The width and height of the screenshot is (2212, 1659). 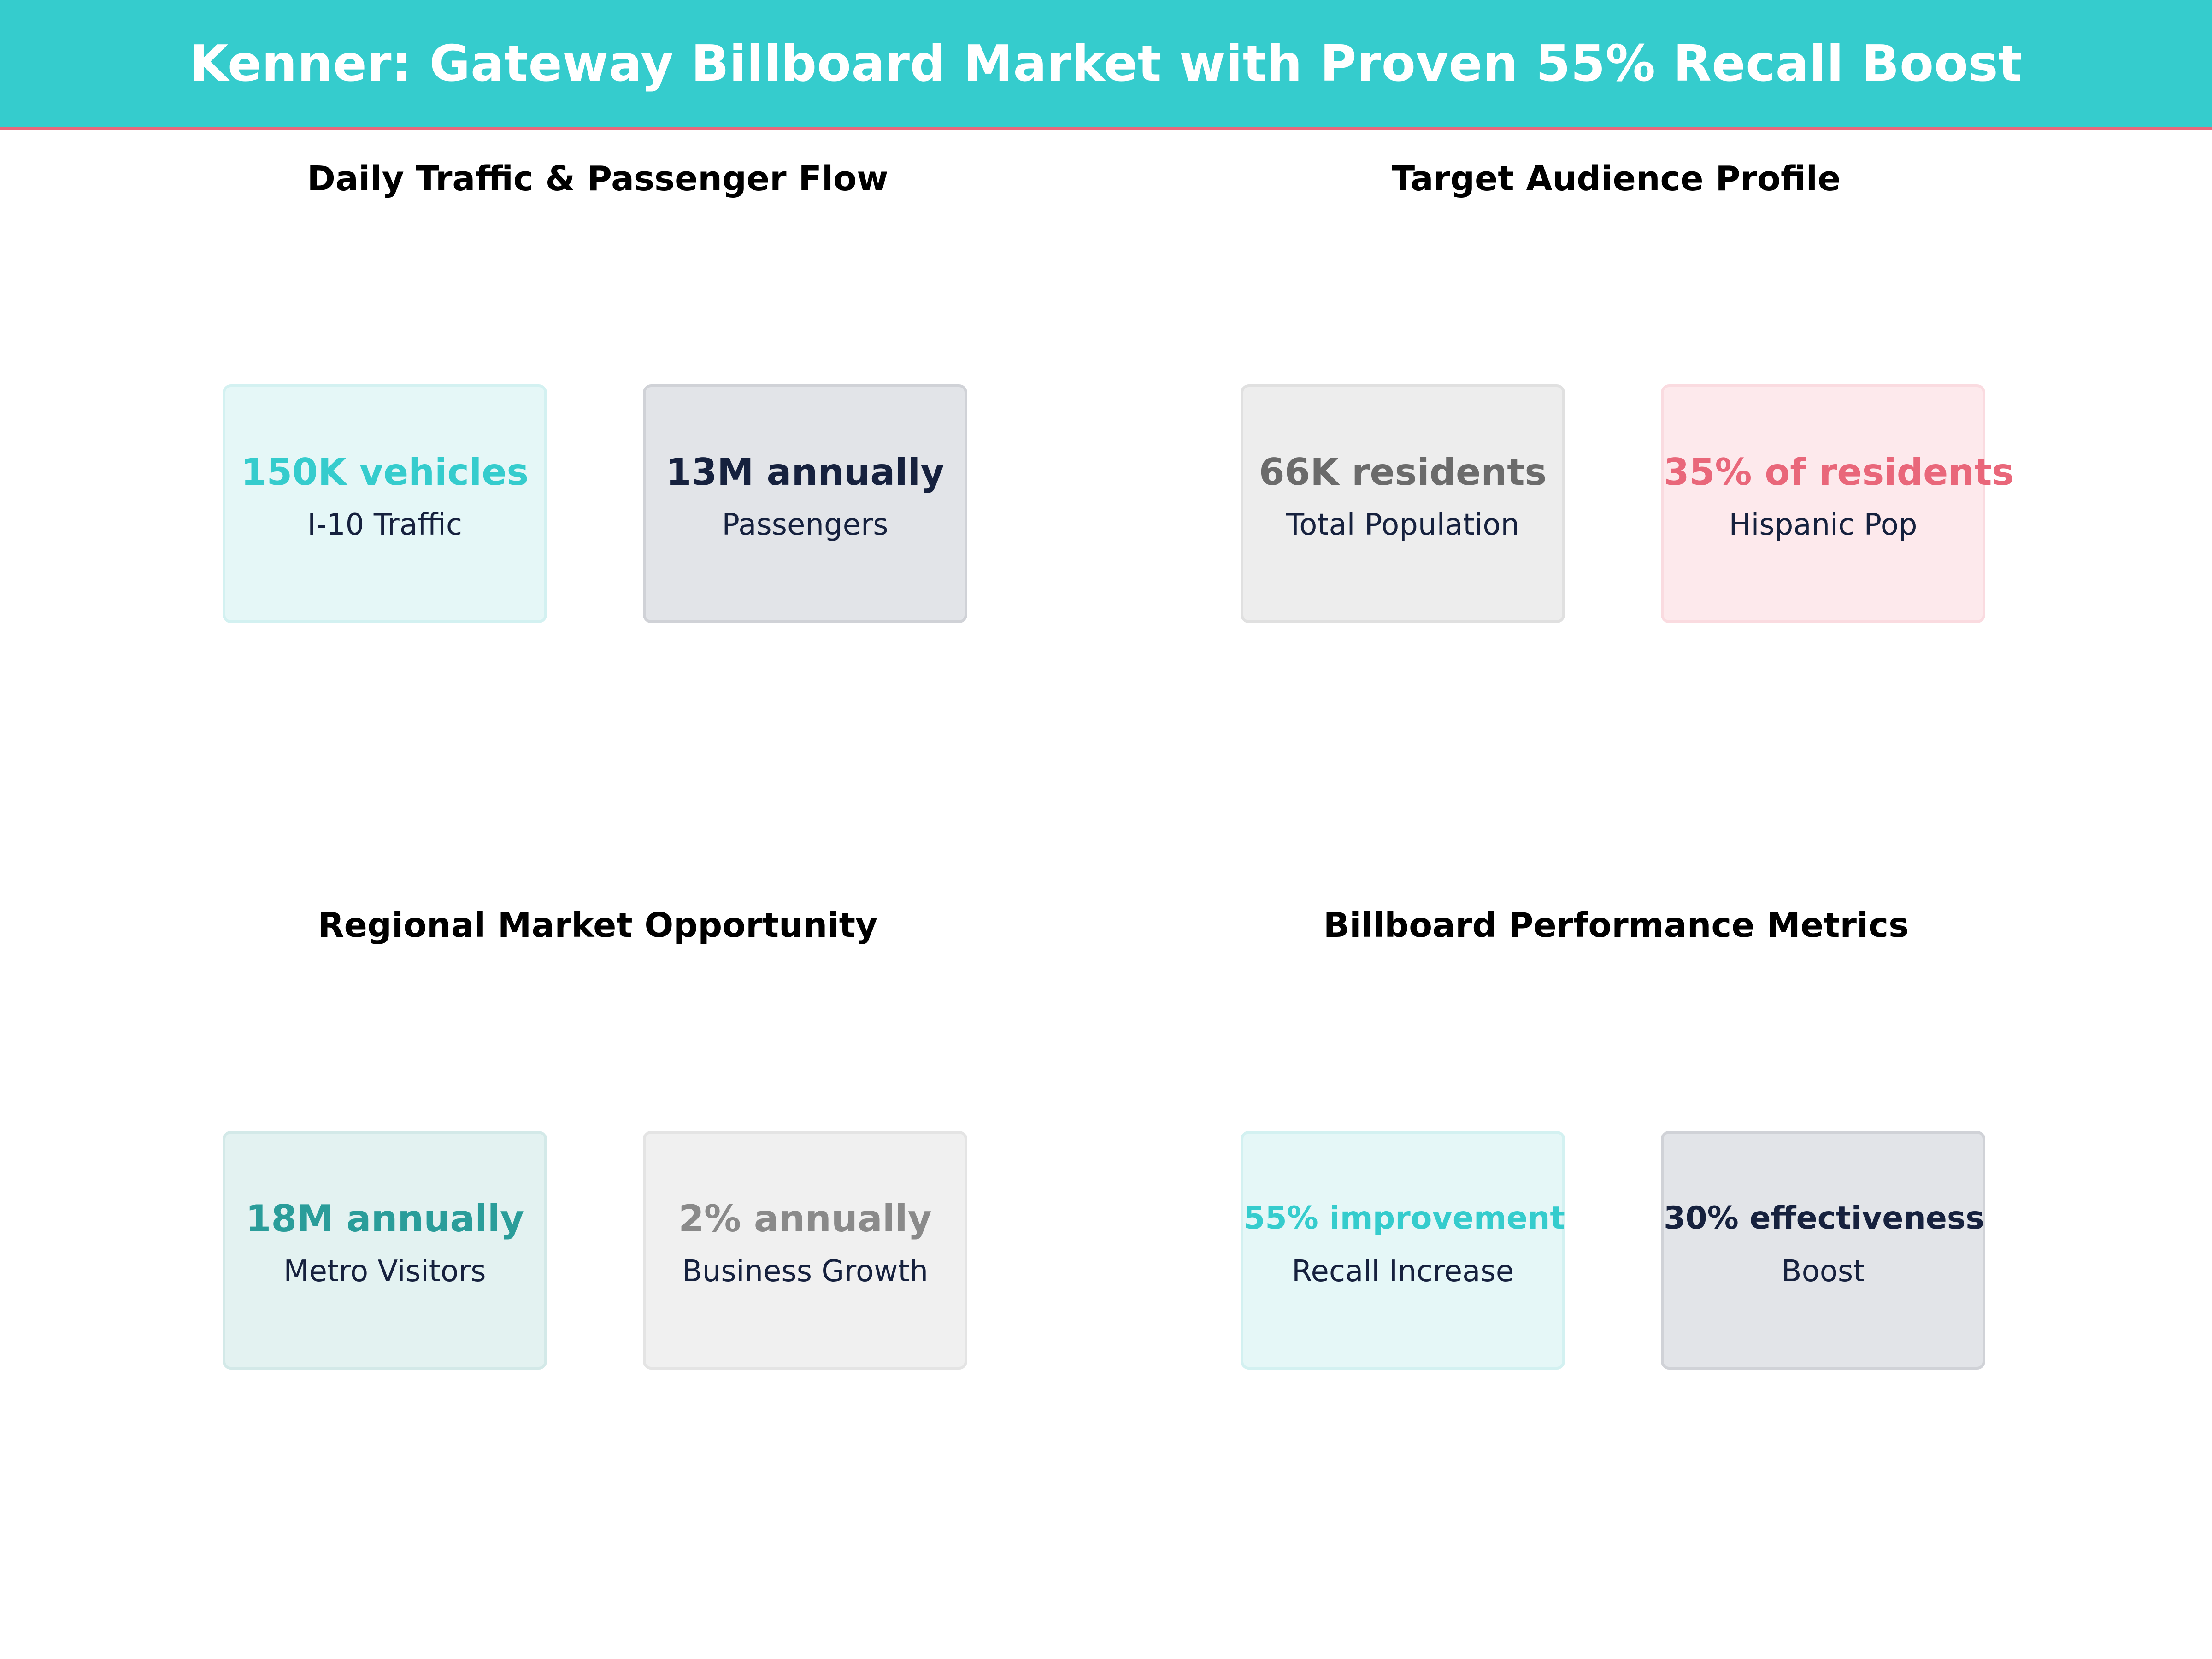 I want to click on section-title-performance: Billboard Performance Metrics, so click(x=1616, y=925).